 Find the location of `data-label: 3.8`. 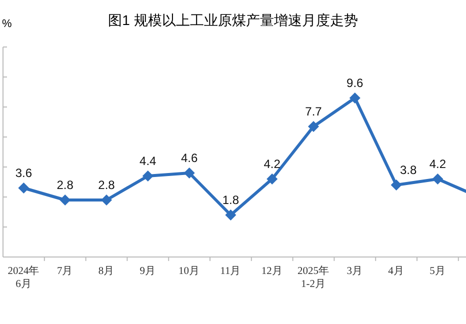

data-label: 3.8 is located at coordinates (408, 170).